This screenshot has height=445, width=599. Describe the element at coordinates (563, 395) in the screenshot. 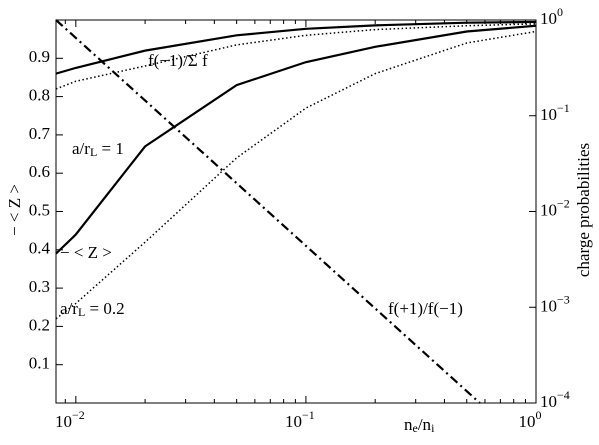

I see `y2-tick-label-exp: −4` at that location.